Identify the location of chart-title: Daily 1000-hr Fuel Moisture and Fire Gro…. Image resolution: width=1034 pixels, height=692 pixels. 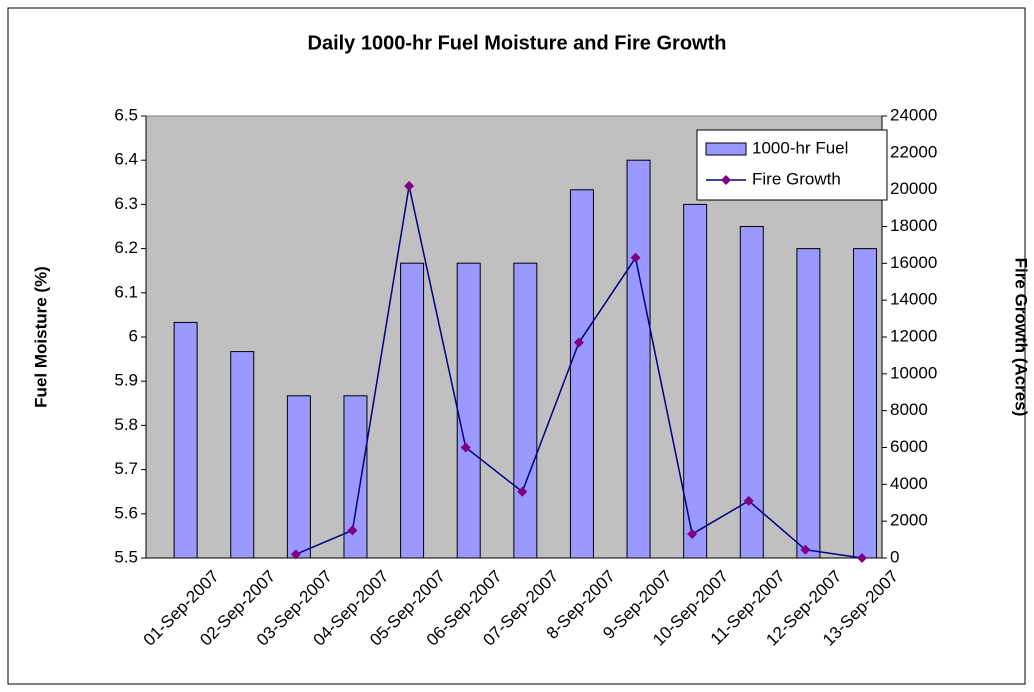
(517, 43).